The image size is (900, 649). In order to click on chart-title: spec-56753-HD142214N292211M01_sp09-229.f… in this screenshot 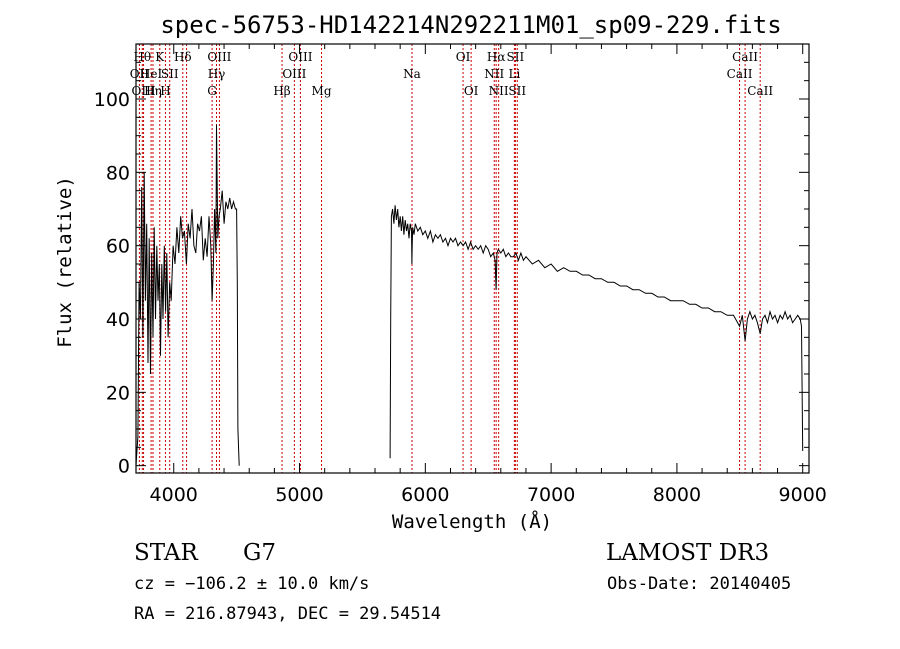, I will do `click(470, 25)`.